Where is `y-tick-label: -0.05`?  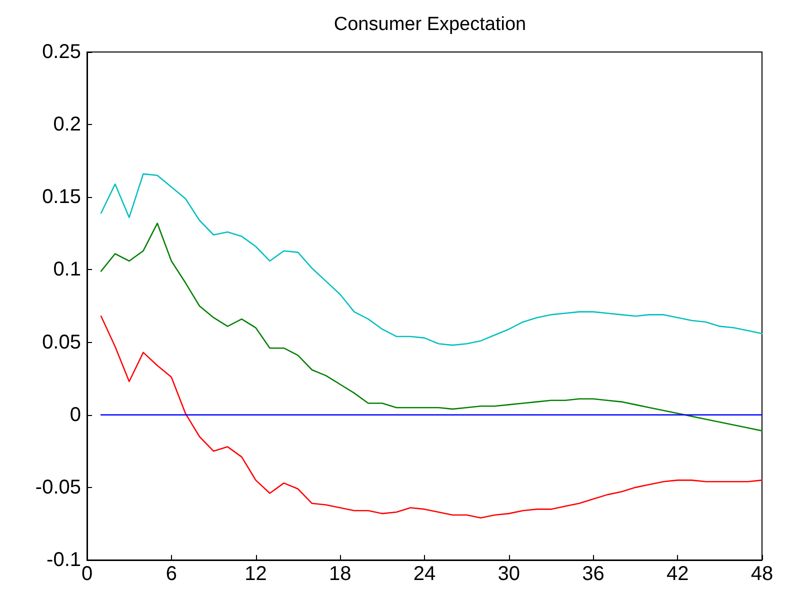
y-tick-label: -0.05 is located at coordinates (58, 487).